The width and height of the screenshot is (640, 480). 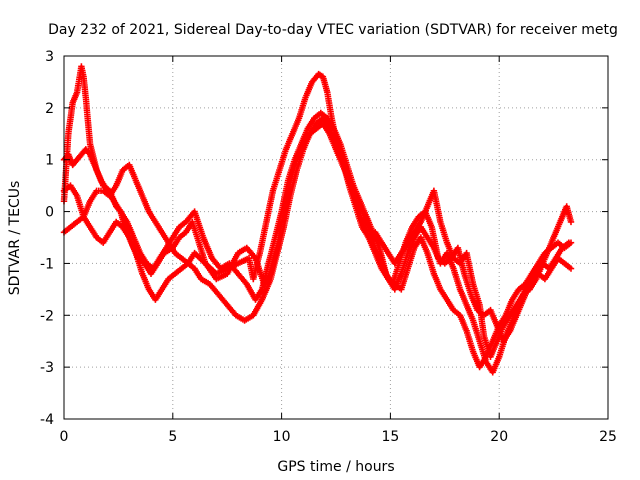 I want to click on x-tick-label: 15, so click(x=390, y=437).